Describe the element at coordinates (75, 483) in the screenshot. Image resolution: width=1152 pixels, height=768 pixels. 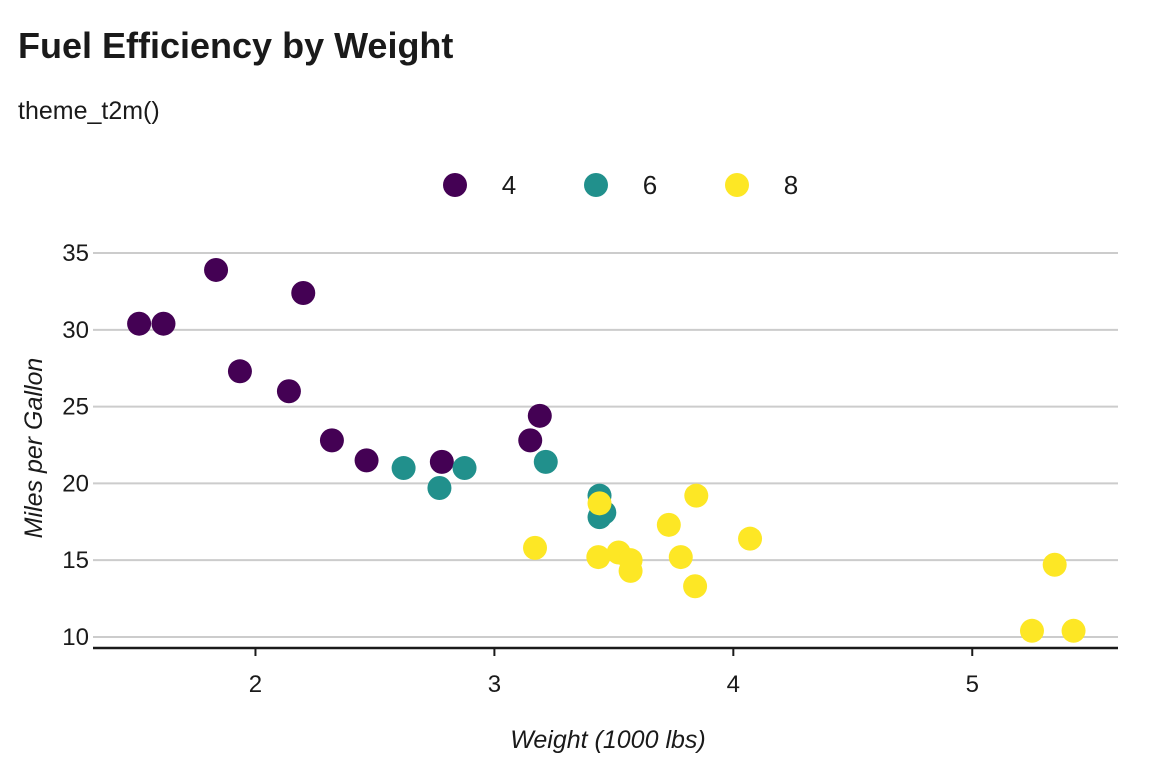
I see `y-tick-label: 20` at that location.